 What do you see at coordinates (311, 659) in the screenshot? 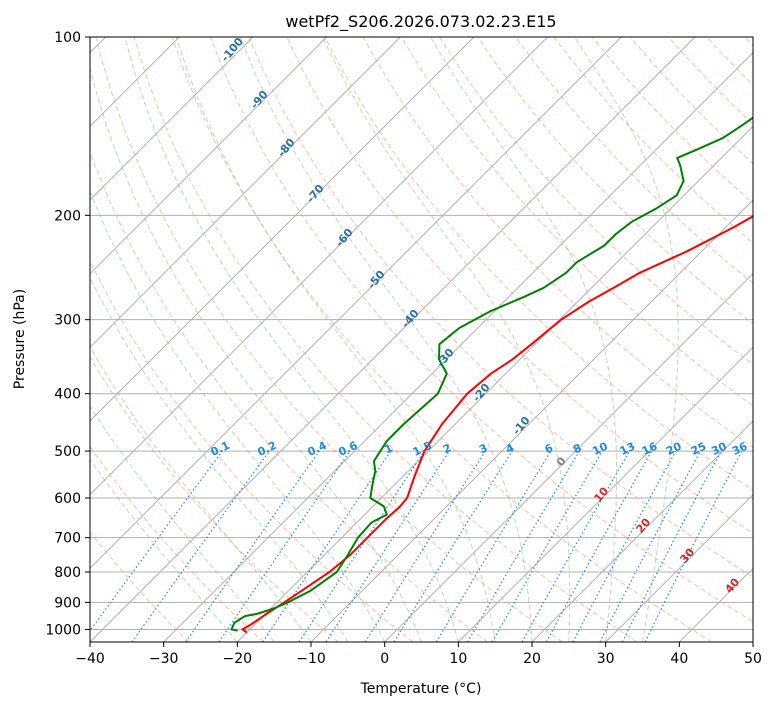
I see `x-tick-label: −10` at bounding box center [311, 659].